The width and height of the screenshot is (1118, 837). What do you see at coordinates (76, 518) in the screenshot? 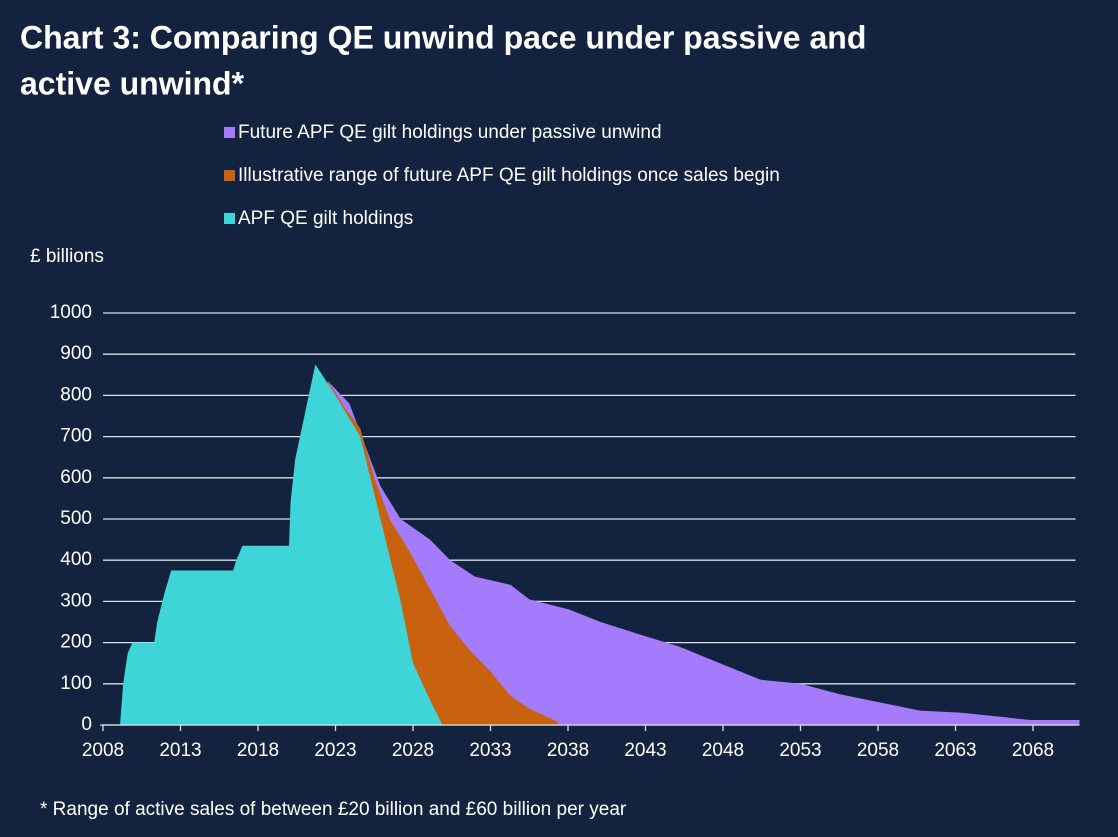
I see `y-tick-label: 500` at bounding box center [76, 518].